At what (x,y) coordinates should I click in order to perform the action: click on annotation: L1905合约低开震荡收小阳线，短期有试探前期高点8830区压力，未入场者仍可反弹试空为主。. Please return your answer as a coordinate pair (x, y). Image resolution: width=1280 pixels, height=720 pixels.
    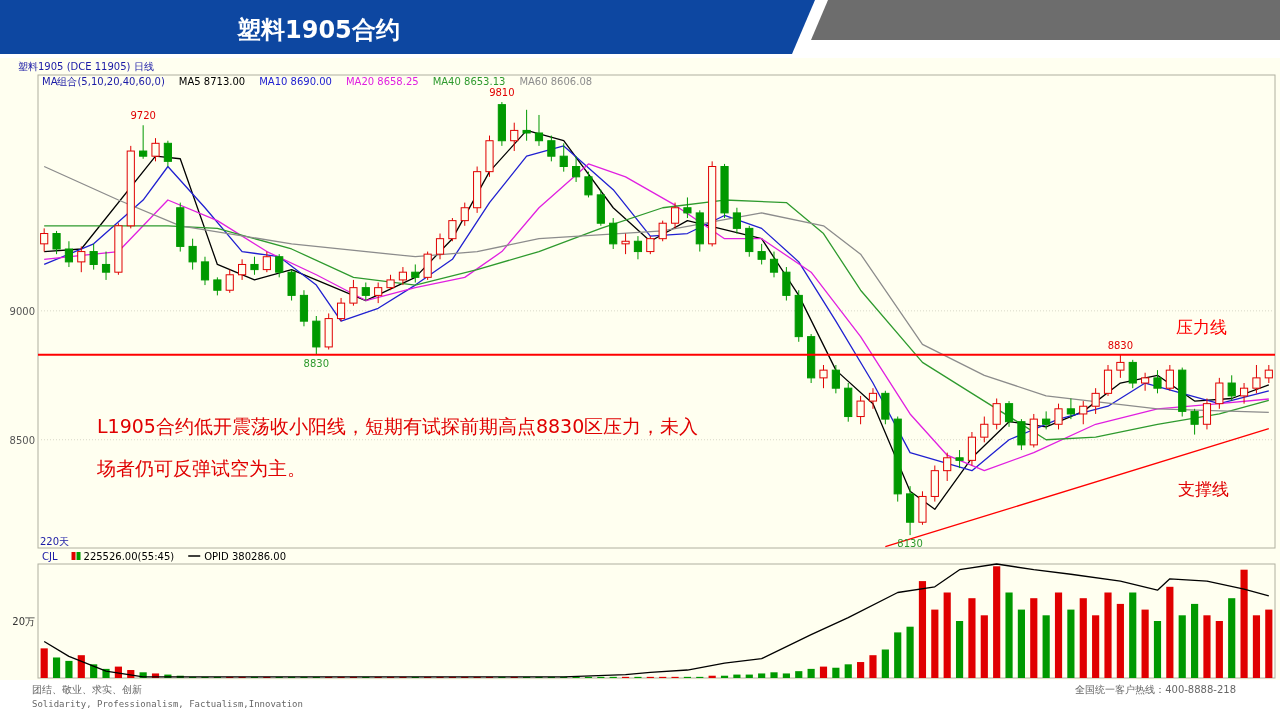
    Looking at the image, I should click on (398, 447).